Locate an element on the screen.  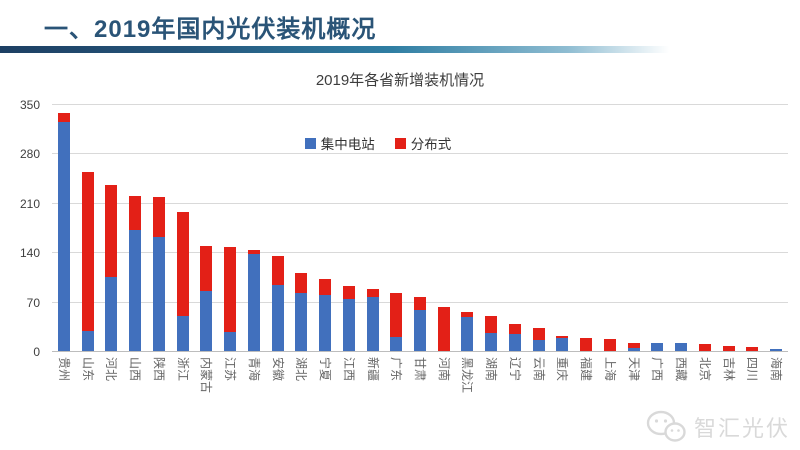
title-underline is located at coordinates (338, 49).